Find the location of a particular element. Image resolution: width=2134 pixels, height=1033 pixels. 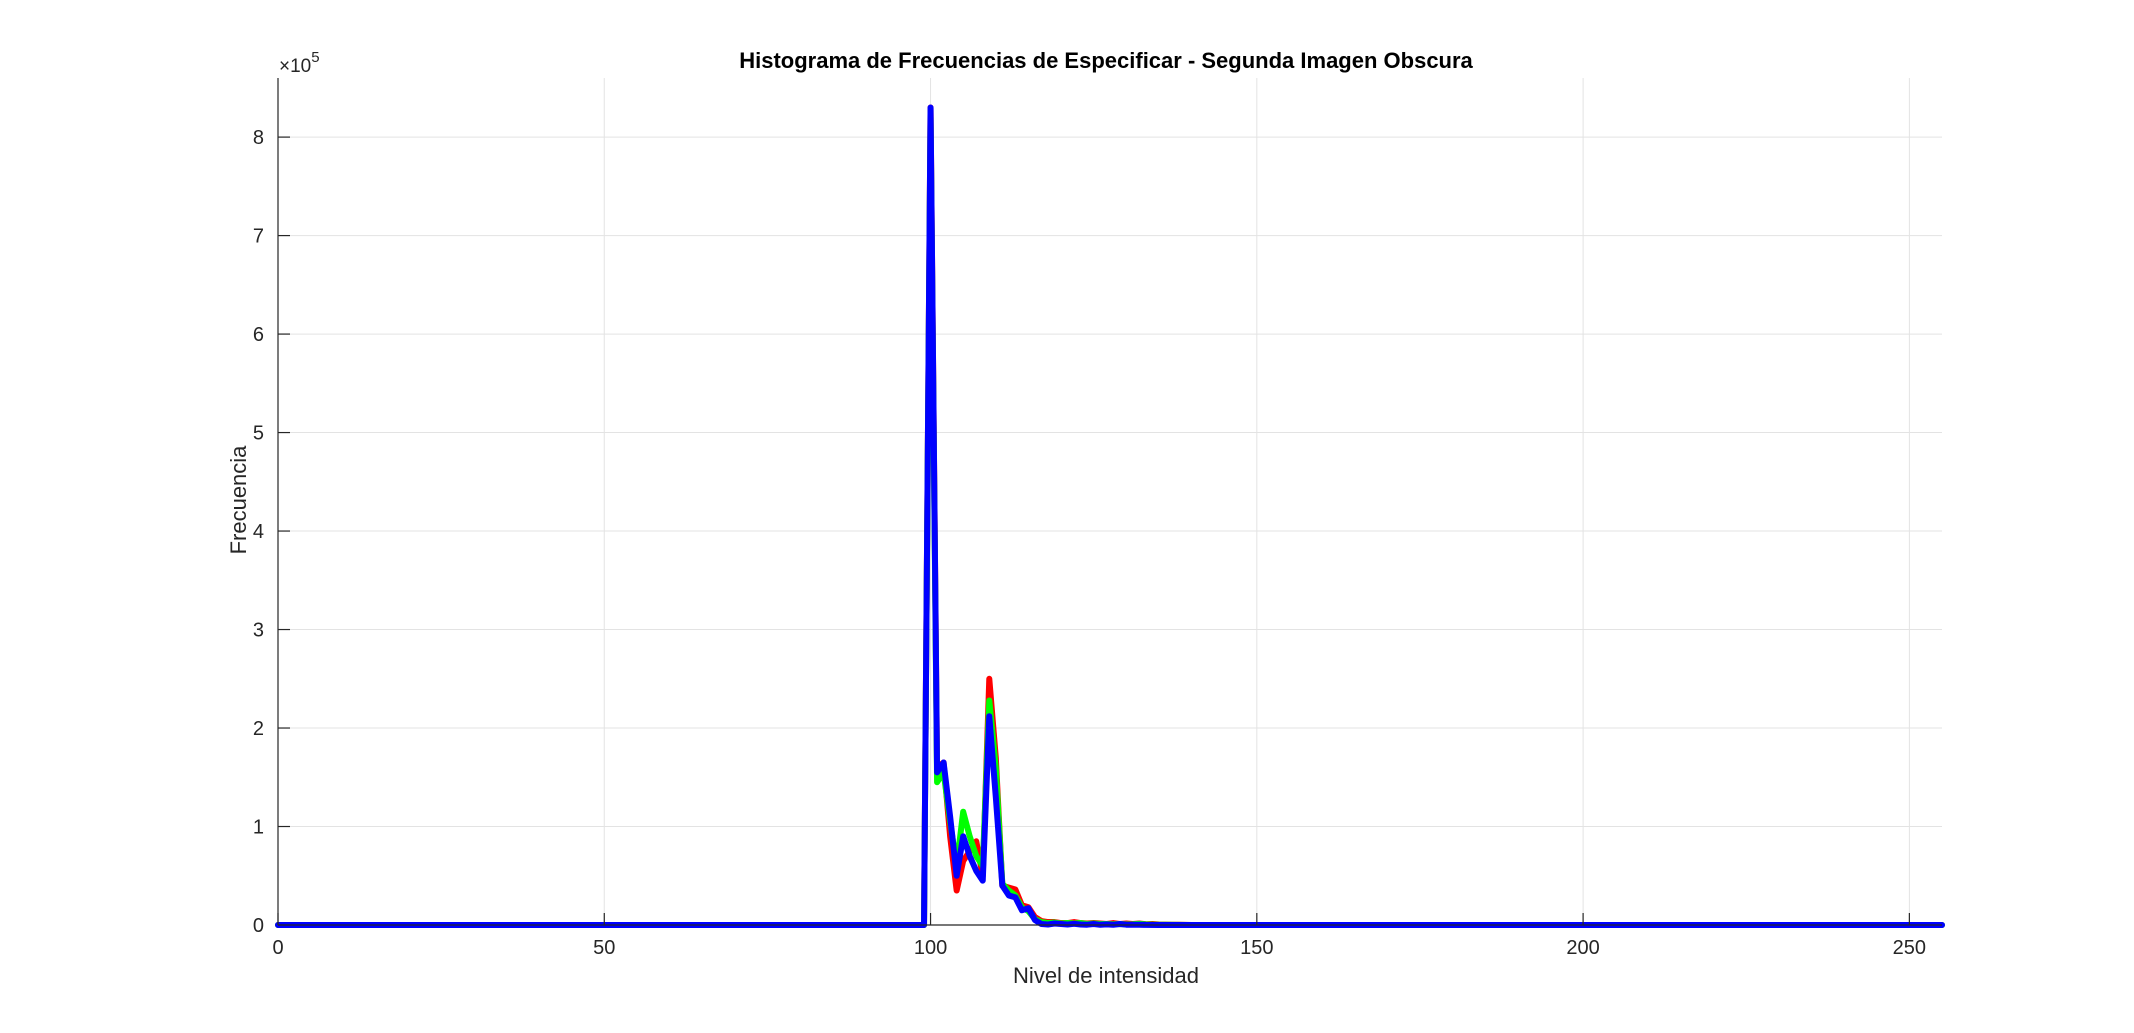

x-tick-label-0: 0 is located at coordinates (277, 948).